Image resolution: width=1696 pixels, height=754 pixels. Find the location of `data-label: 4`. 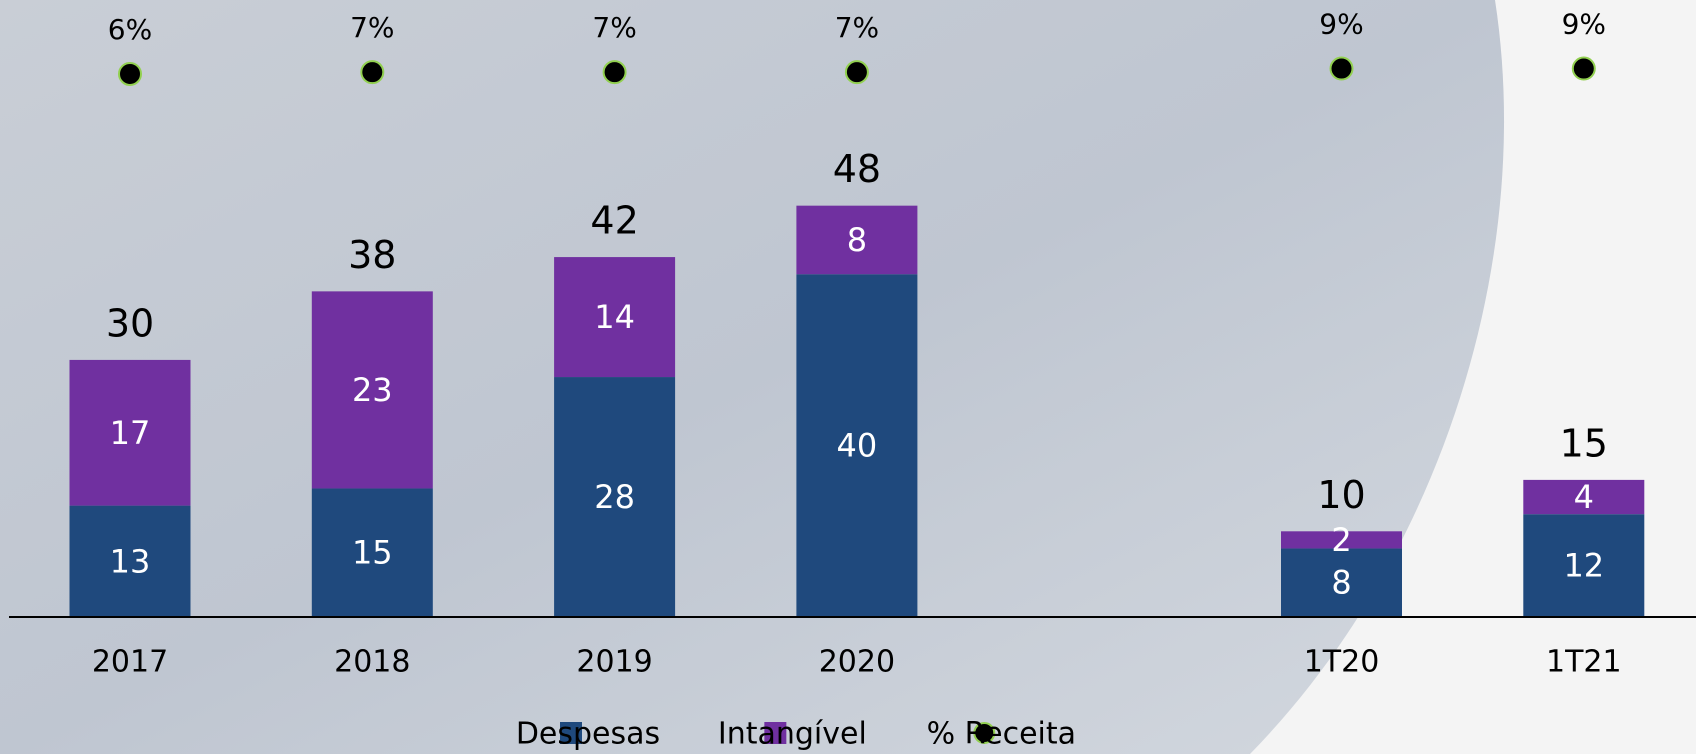

data-label: 4 is located at coordinates (1584, 497).